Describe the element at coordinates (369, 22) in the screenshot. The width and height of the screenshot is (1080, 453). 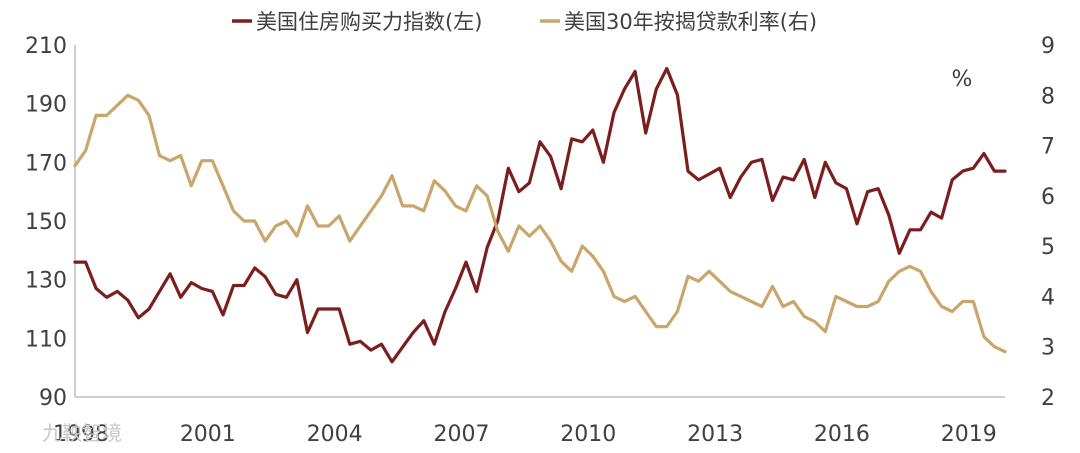
I see `legend-label-1: 美国住房购买力指数(左)` at that location.